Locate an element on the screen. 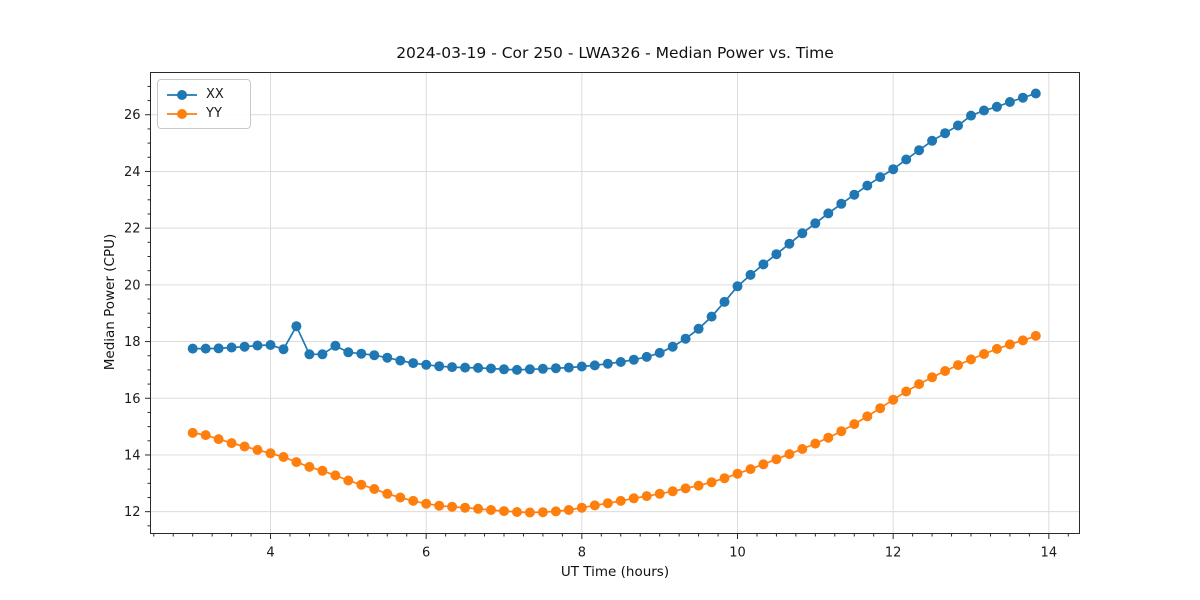  xx-series-swatch-icon is located at coordinates (182, 94).